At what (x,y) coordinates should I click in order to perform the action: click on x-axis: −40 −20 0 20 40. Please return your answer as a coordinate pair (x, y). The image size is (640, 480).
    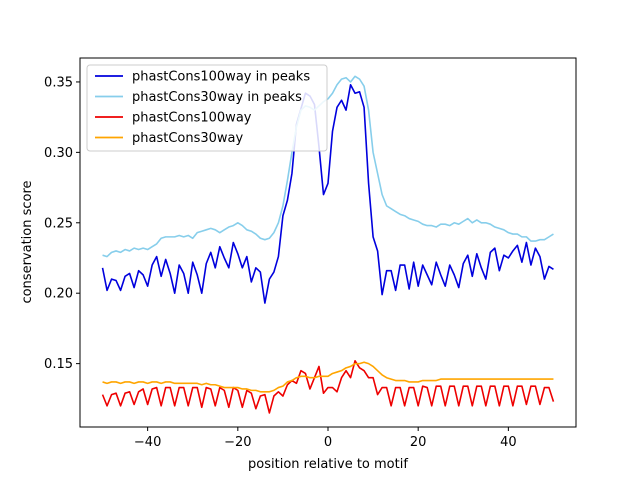
    Looking at the image, I should click on (325, 438).